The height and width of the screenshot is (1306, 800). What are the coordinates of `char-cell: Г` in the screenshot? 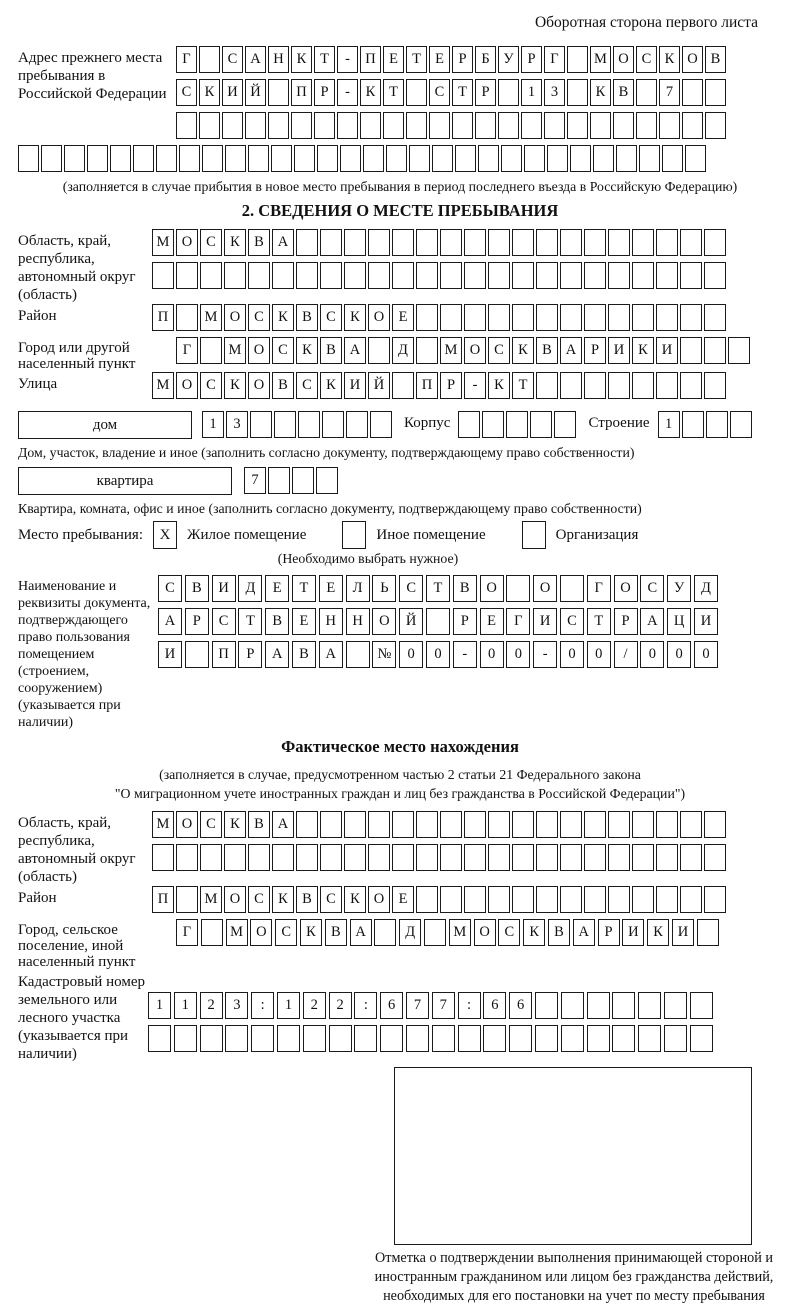 It's located at (186, 59).